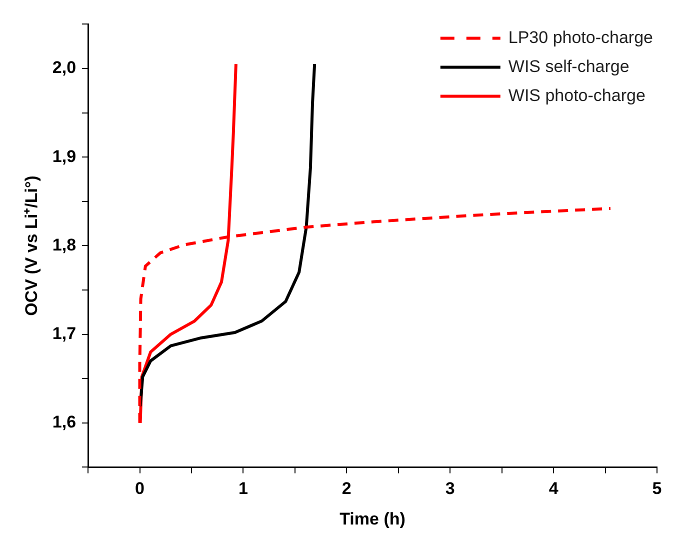  Describe the element at coordinates (569, 66) in the screenshot. I see `legend-label: WIS self-charge` at that location.